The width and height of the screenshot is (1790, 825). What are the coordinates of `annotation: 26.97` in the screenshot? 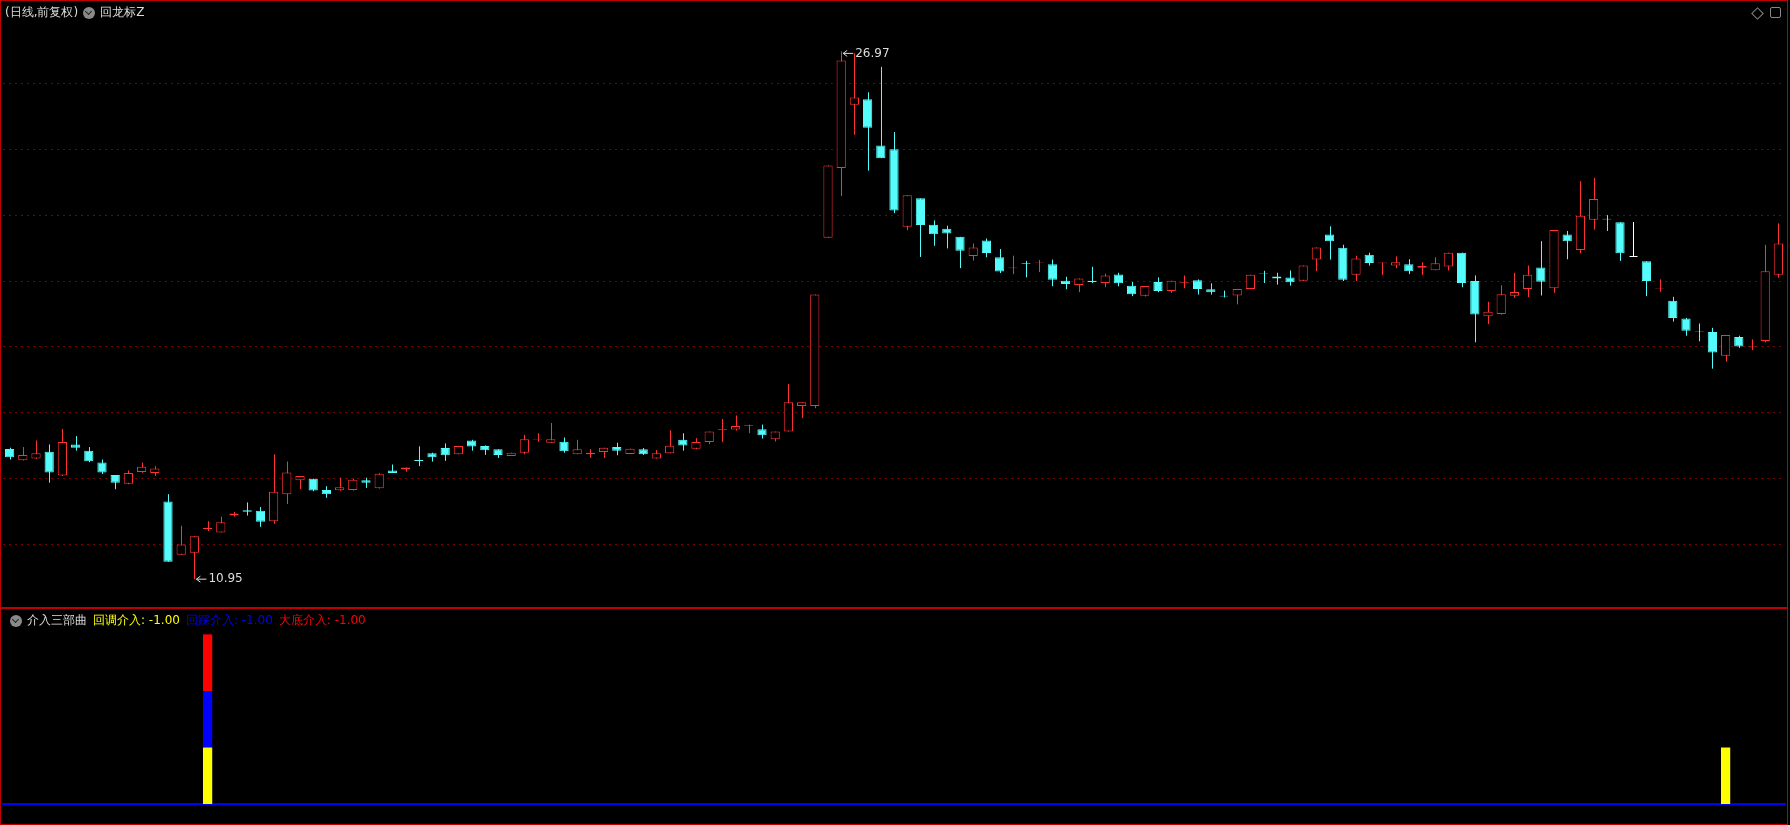 It's located at (872, 52).